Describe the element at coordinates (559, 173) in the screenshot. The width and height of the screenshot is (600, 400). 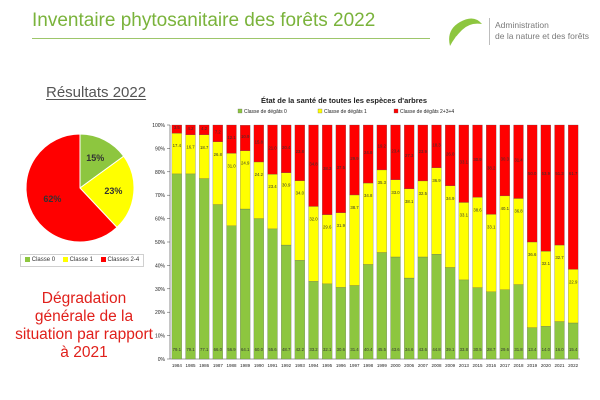
I see `bar-value-label: 51.3` at that location.